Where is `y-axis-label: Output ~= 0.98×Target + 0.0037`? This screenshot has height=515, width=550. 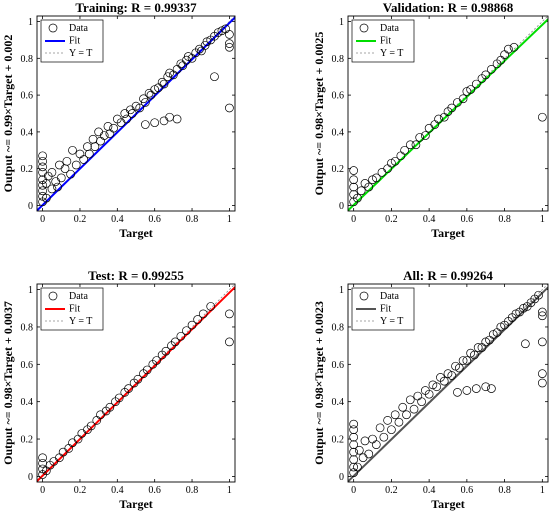
y-axis-label: Output ~= 0.98×Target + 0.0037 is located at coordinates (8, 383).